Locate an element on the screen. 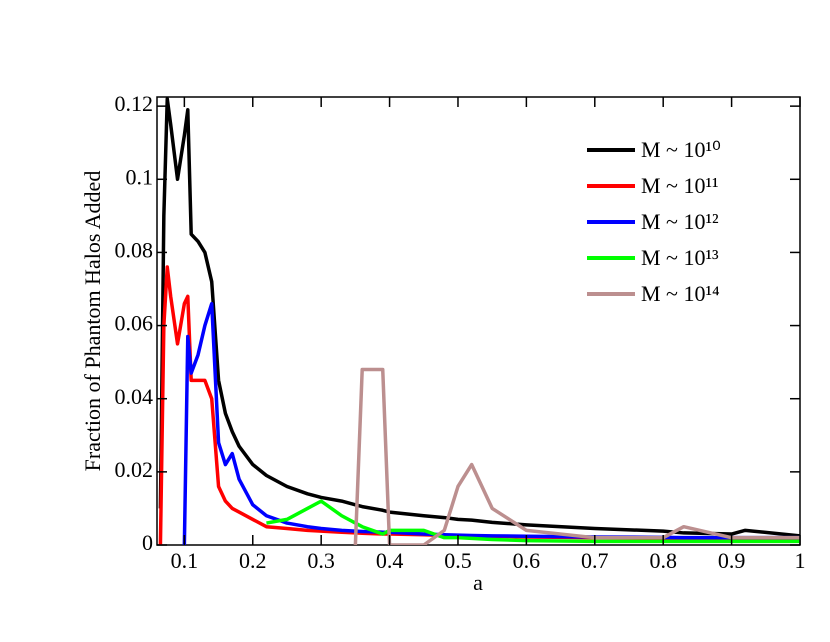 The width and height of the screenshot is (830, 642). x-tick-label: 0.4 is located at coordinates (390, 560).